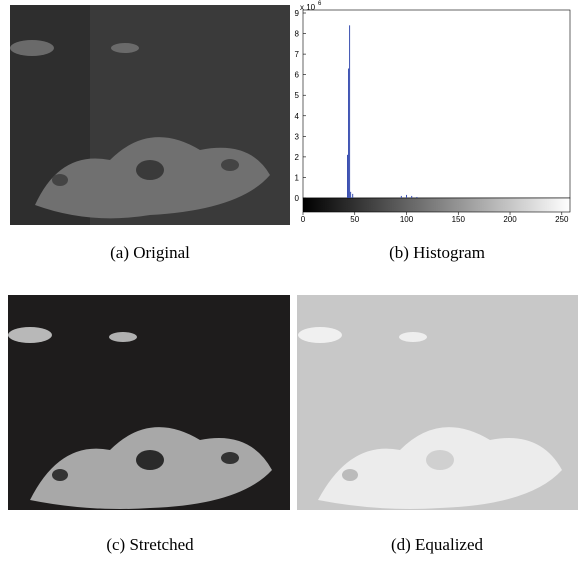  What do you see at coordinates (297, 75) in the screenshot?
I see `y-tick-label: 6` at bounding box center [297, 75].